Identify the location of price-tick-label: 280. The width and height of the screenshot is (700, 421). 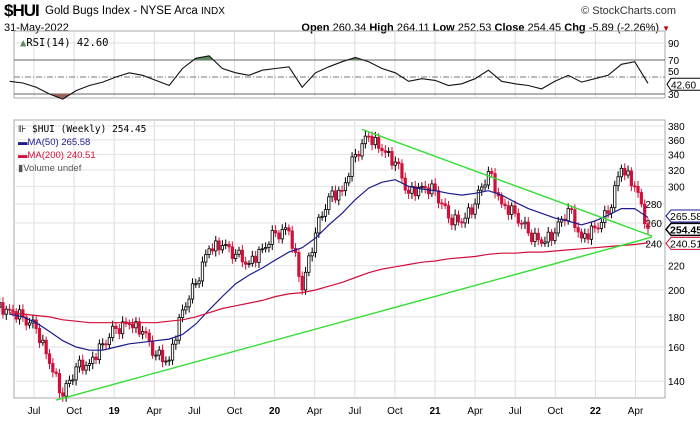
(653, 205).